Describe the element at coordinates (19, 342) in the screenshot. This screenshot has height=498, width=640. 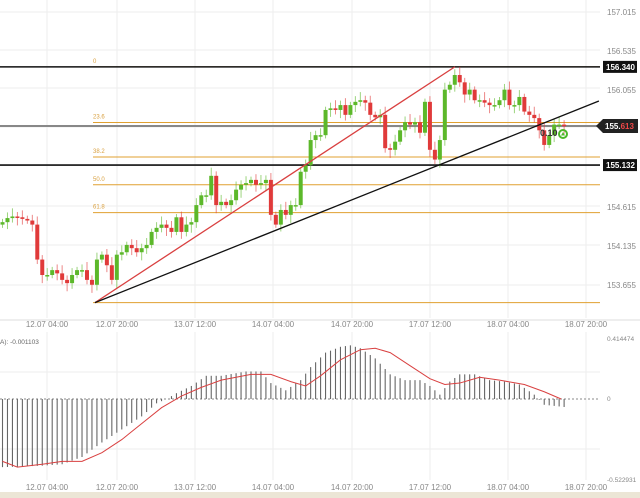
I see `macd-indicator-label: A): -0.001103` at that location.